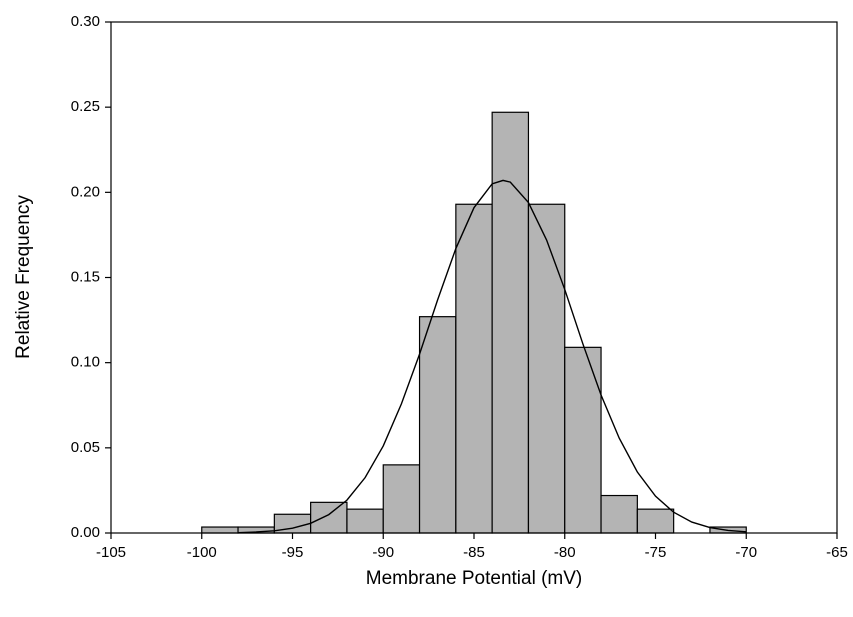  I want to click on x-tick-label: -95, so click(293, 552).